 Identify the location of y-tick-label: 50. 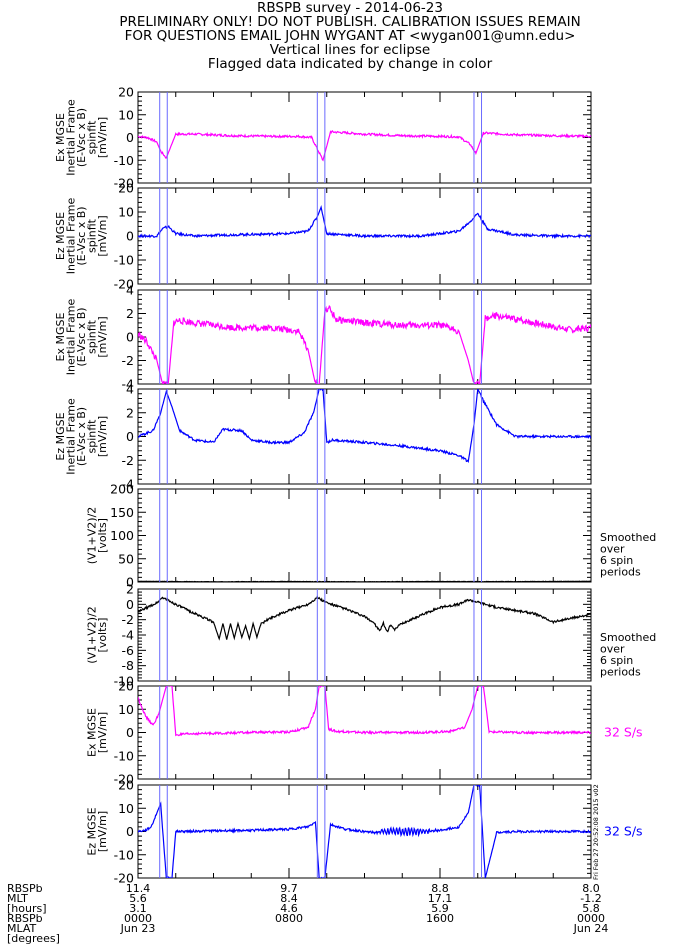
(126, 558).